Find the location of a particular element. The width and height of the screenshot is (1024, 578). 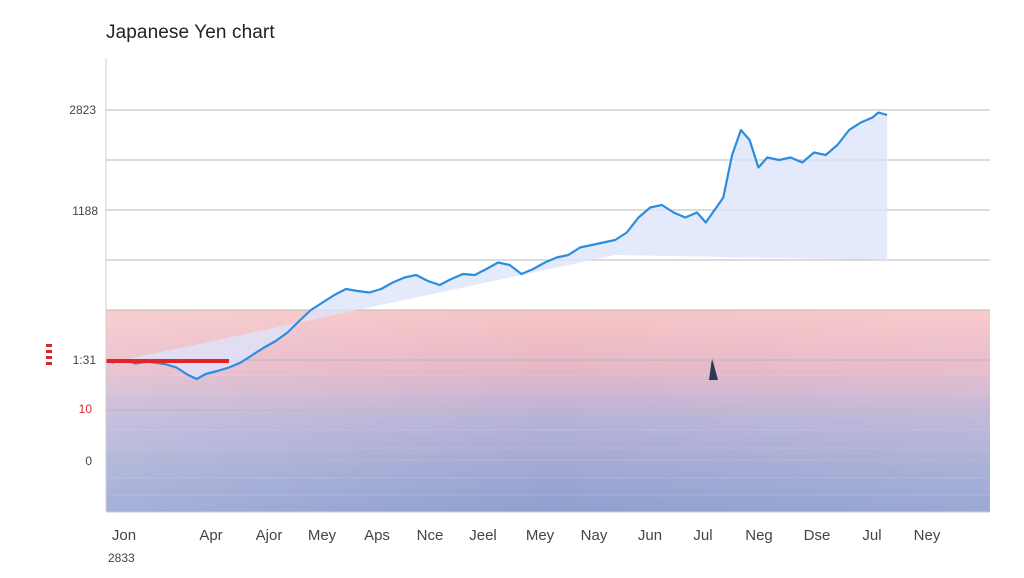

y-tick-label: 10 is located at coordinates (86, 409).